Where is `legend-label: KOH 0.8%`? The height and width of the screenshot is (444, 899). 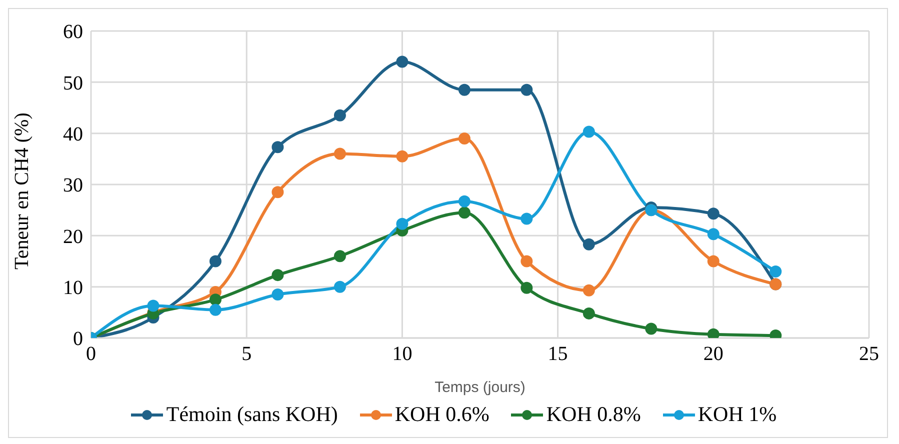
legend-label: KOH 0.8% is located at coordinates (593, 414).